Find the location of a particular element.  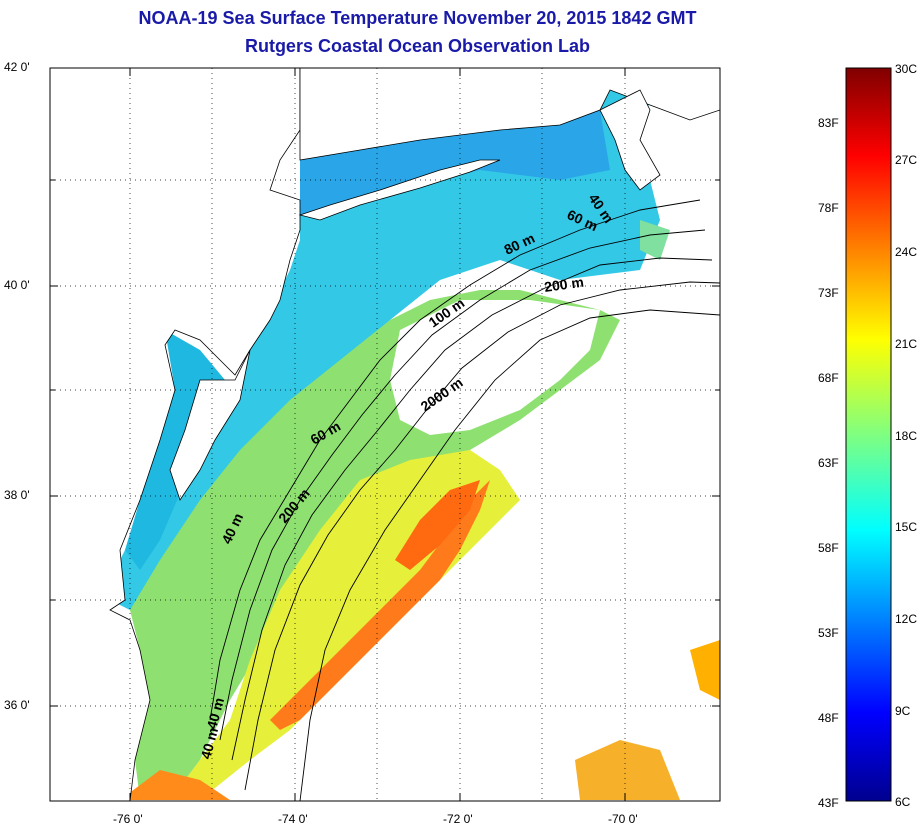

colorbar-f-label: 73F is located at coordinates (828, 293).